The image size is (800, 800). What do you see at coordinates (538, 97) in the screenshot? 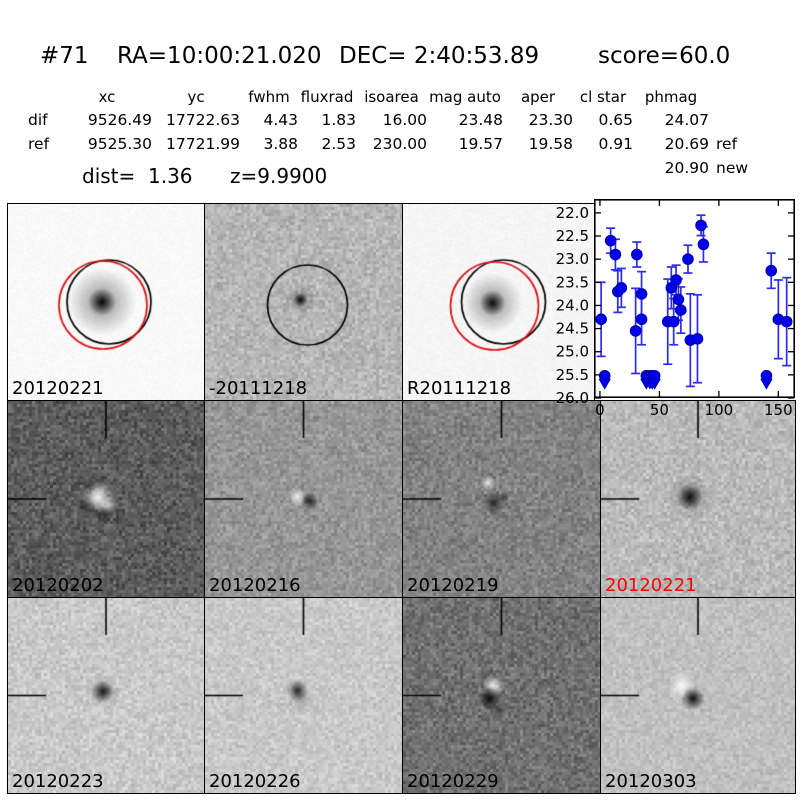
I see `header-cell: aper` at bounding box center [538, 97].